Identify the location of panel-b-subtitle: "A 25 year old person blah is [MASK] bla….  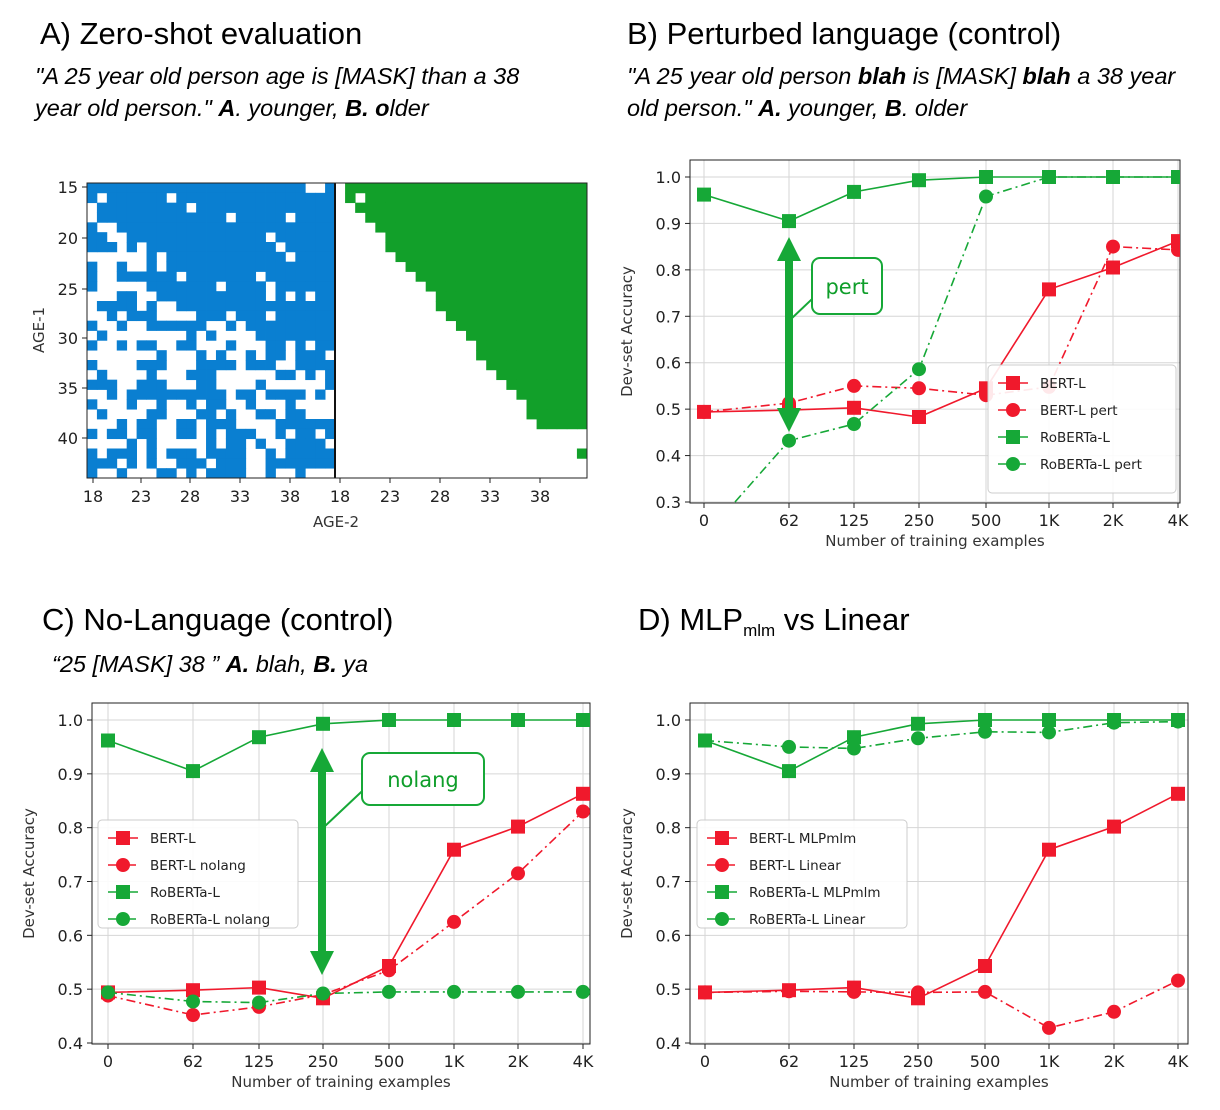
(901, 92).